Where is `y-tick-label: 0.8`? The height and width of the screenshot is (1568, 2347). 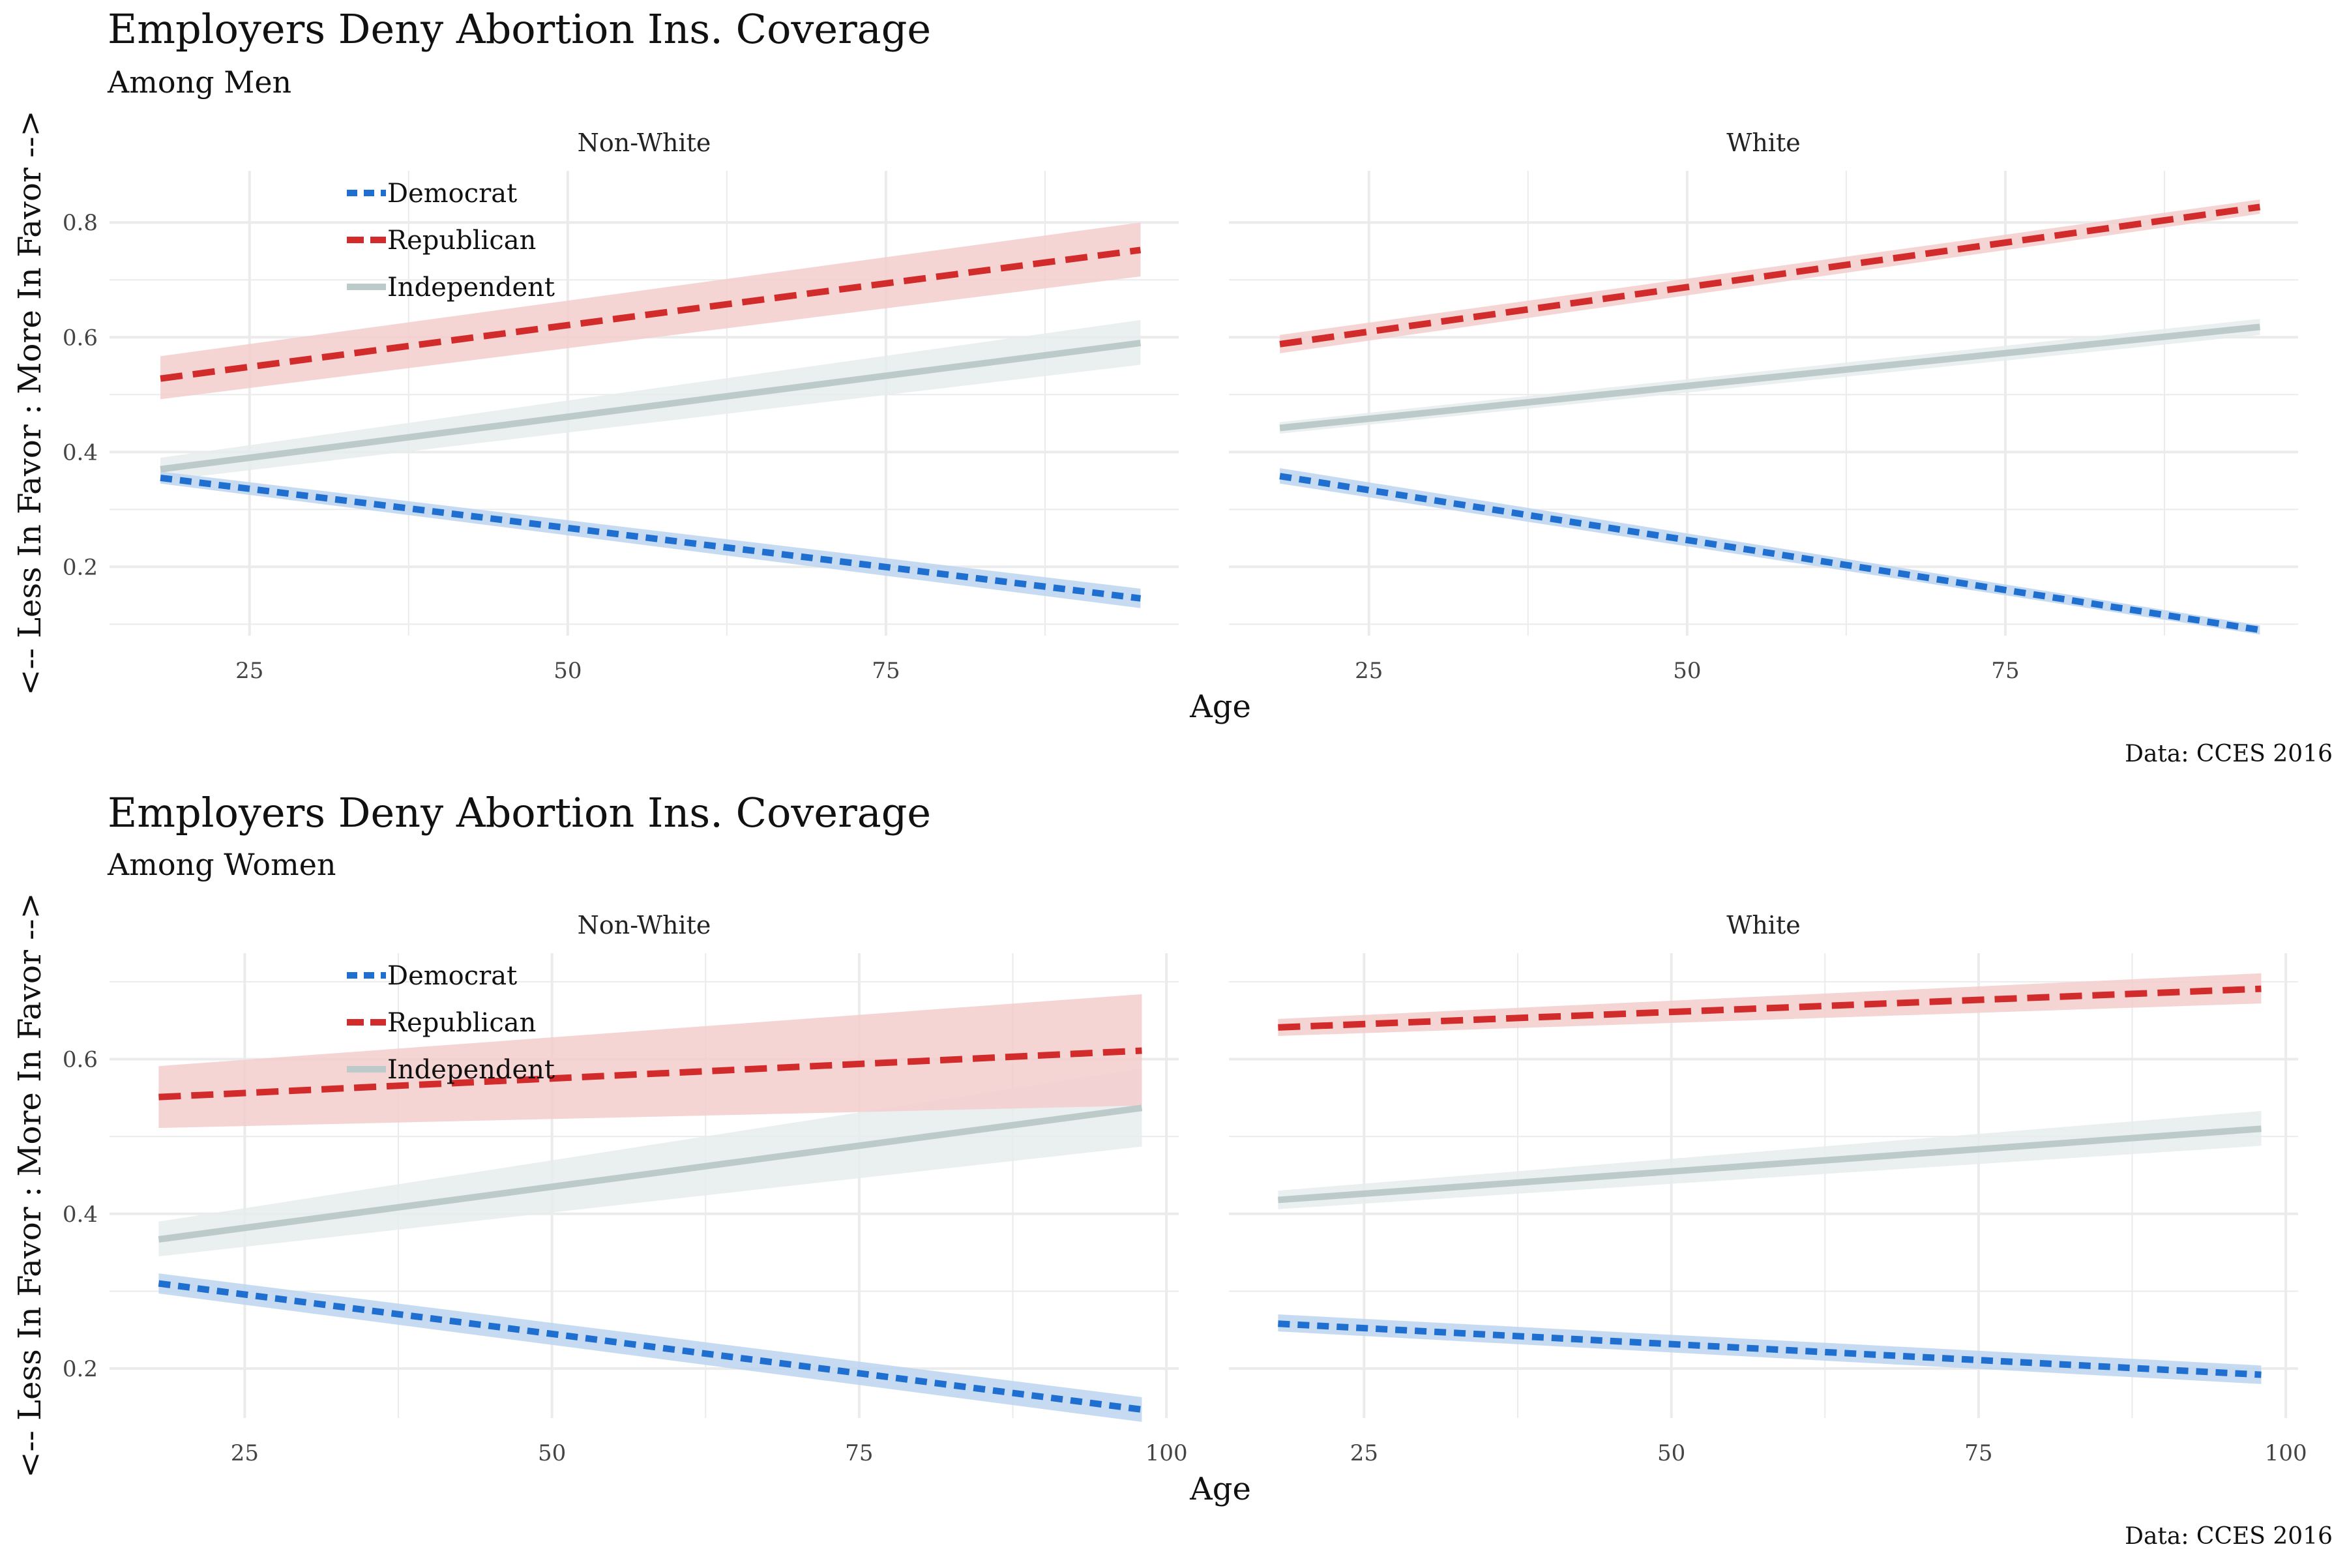
y-tick-label: 0.8 is located at coordinates (80, 223).